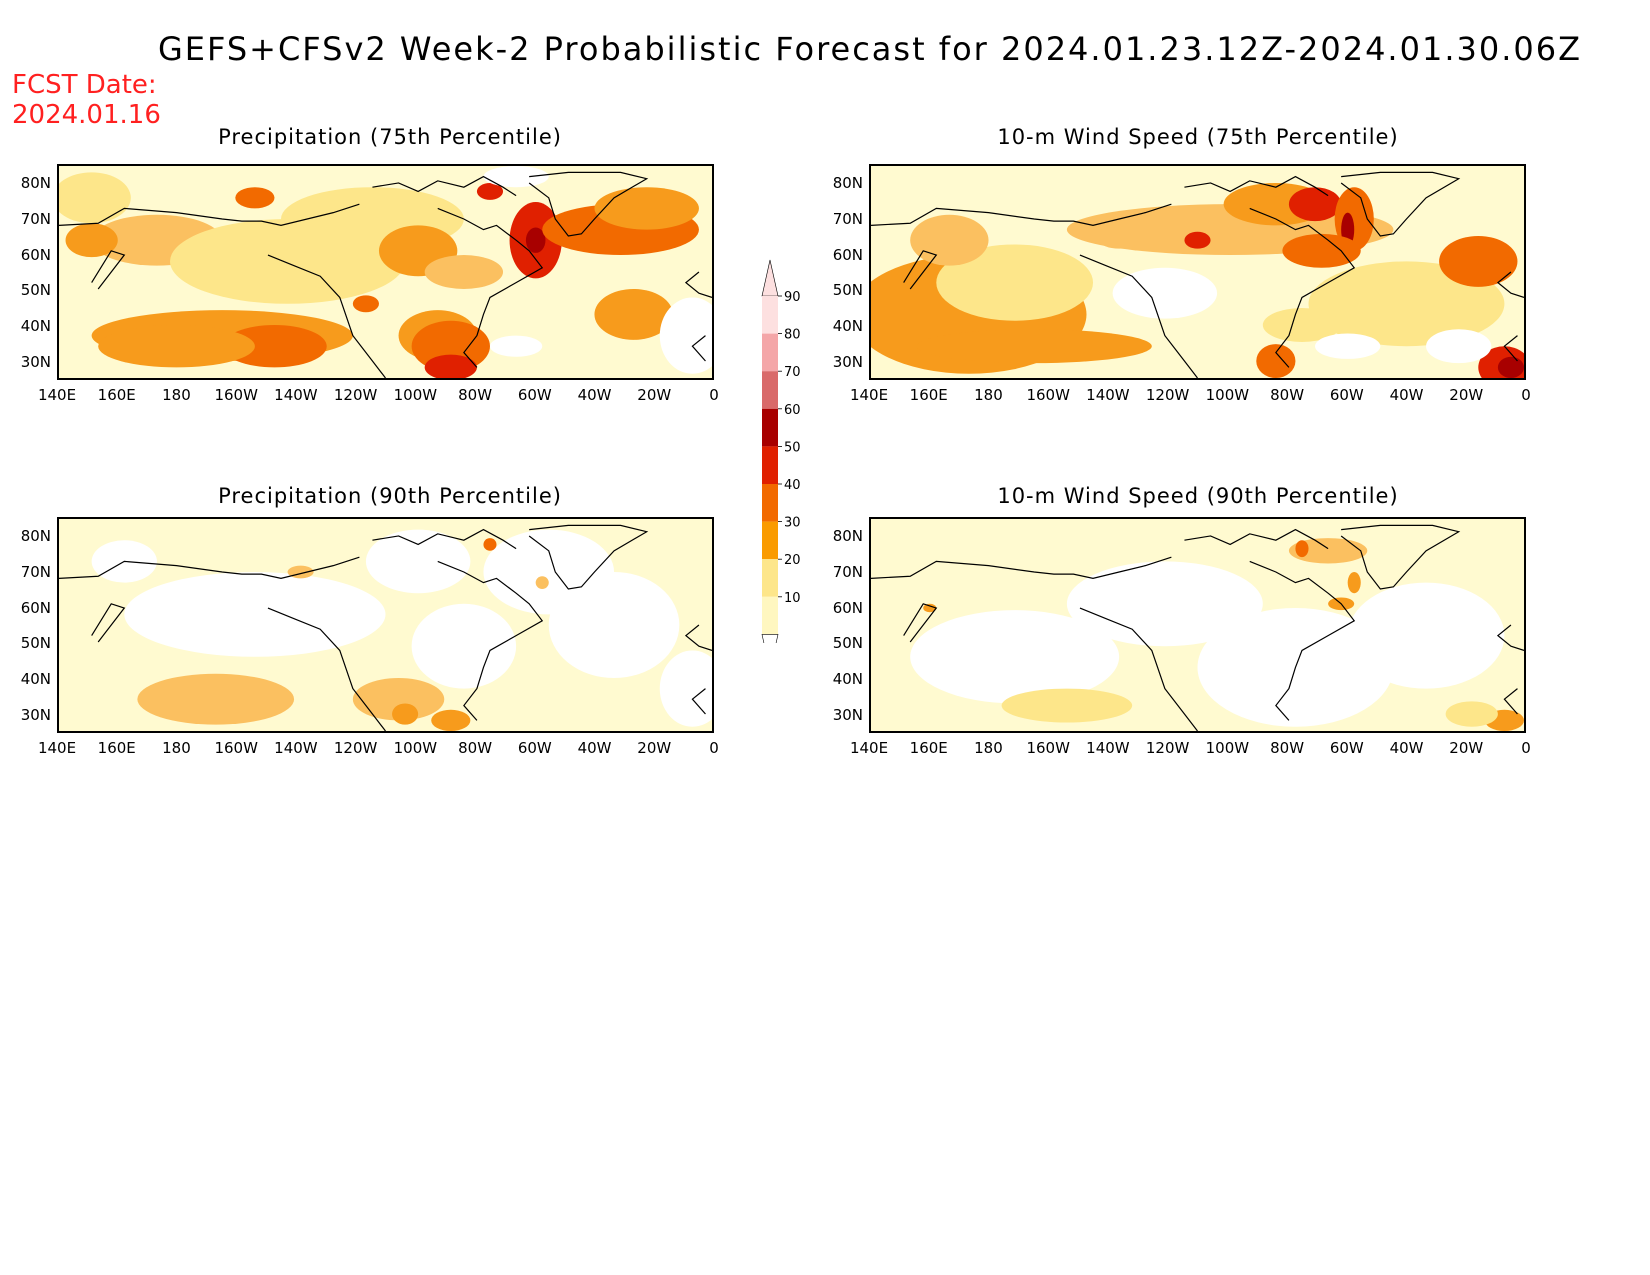  Describe the element at coordinates (1287, 748) in the screenshot. I see `lon-label: 80W` at that location.